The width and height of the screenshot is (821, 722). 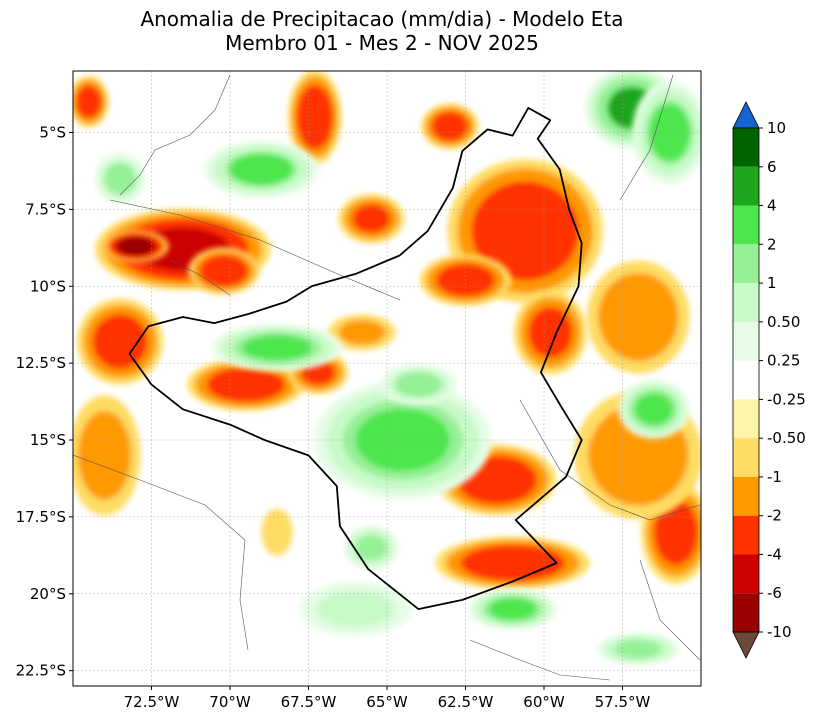 I want to click on colorbar: 10 6 4 2 1 0.50 0.25 -0.25 -0.50 -1 -2 -4 -6 -10, so click(x=769, y=380).